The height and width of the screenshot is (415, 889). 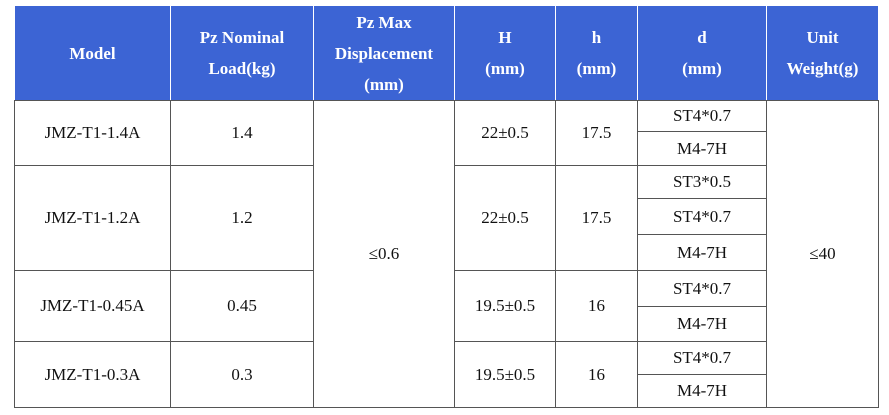 I want to click on header-cell: Model, so click(x=92, y=53).